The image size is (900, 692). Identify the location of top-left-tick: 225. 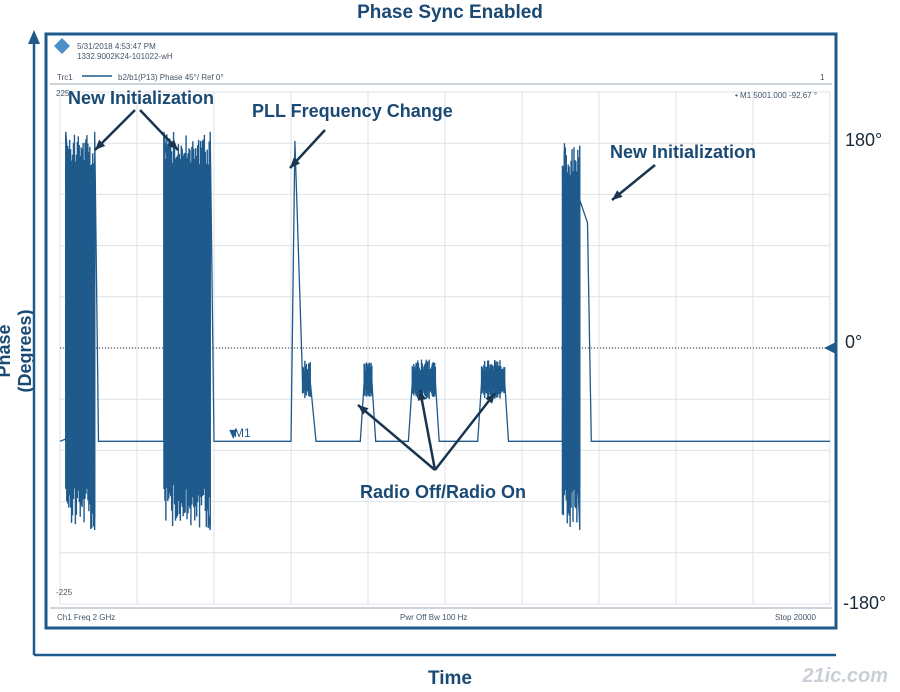
(63, 93).